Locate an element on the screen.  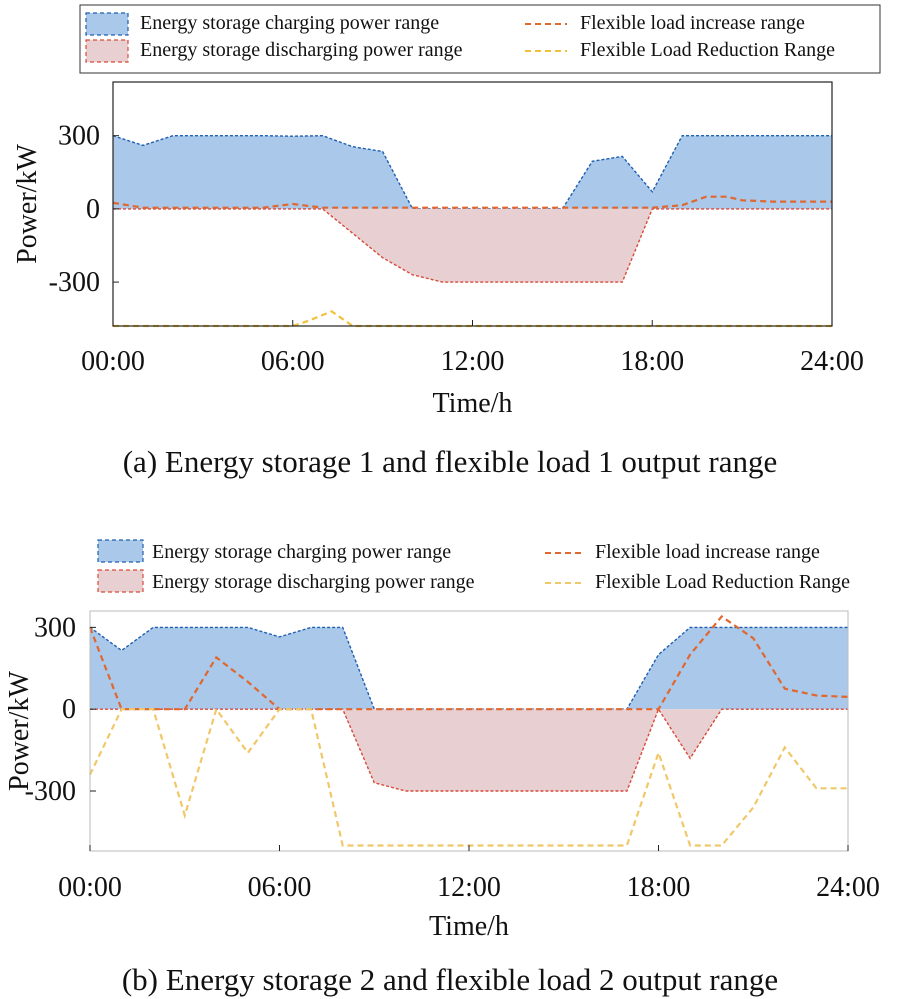
line-charge is located at coordinates (472, 172).